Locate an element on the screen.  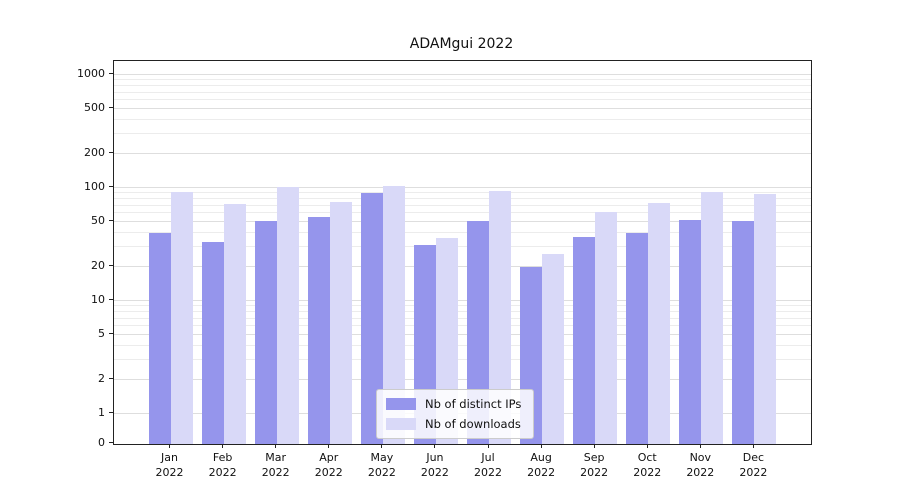
bar-nb-of-distinct-ips-sep is located at coordinates (584, 340).